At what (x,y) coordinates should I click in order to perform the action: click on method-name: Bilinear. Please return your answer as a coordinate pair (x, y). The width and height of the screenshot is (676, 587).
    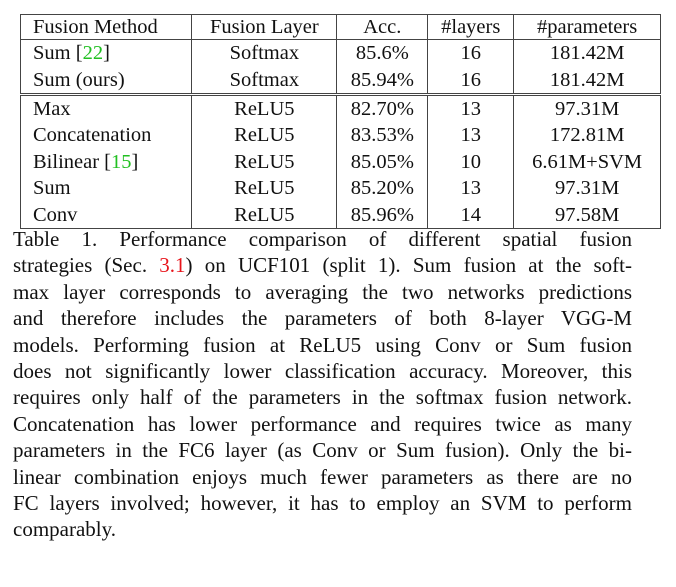
    Looking at the image, I should click on (69, 161).